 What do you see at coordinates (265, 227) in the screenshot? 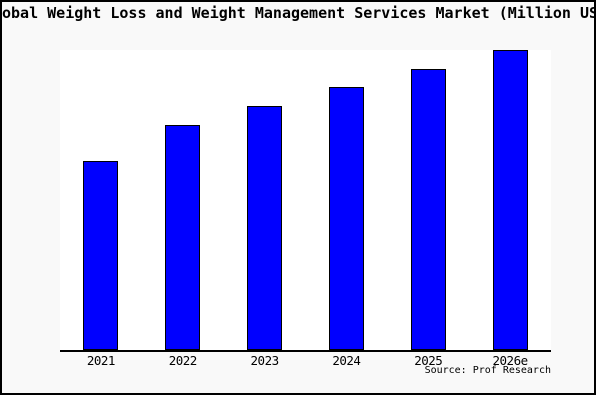
I see `bar-2023` at bounding box center [265, 227].